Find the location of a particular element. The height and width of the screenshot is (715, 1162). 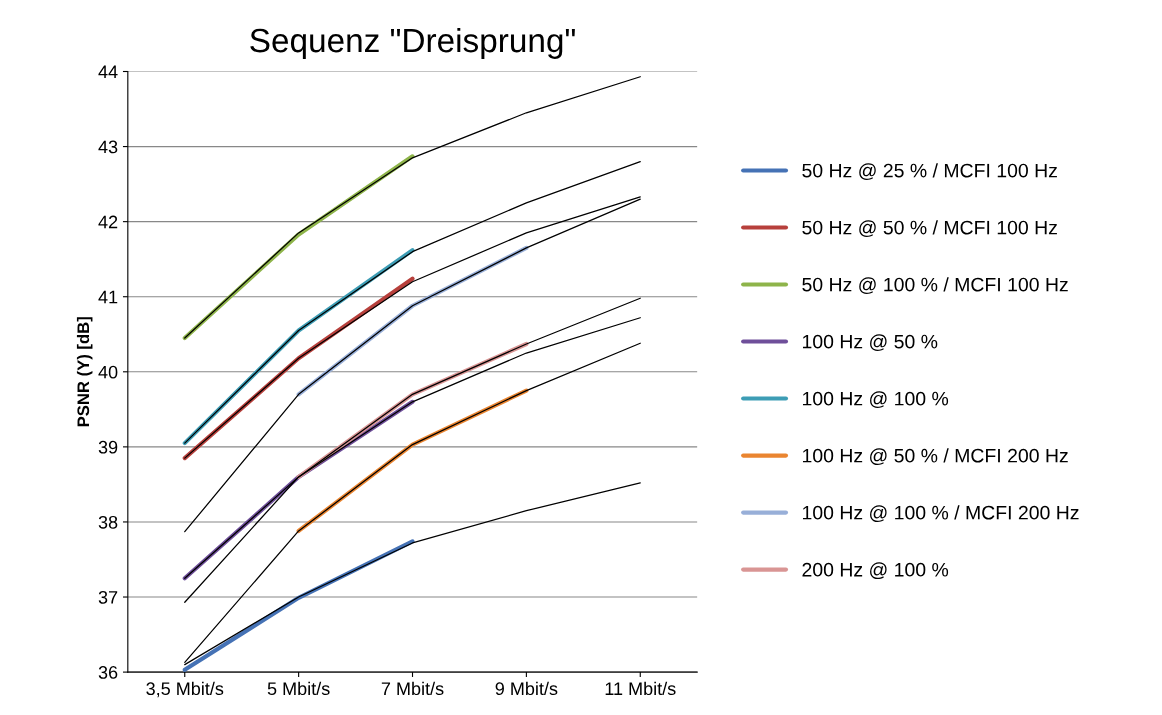

legend-label: 100 Hz @ 50 % / MCFI 200 Hz is located at coordinates (935, 457).